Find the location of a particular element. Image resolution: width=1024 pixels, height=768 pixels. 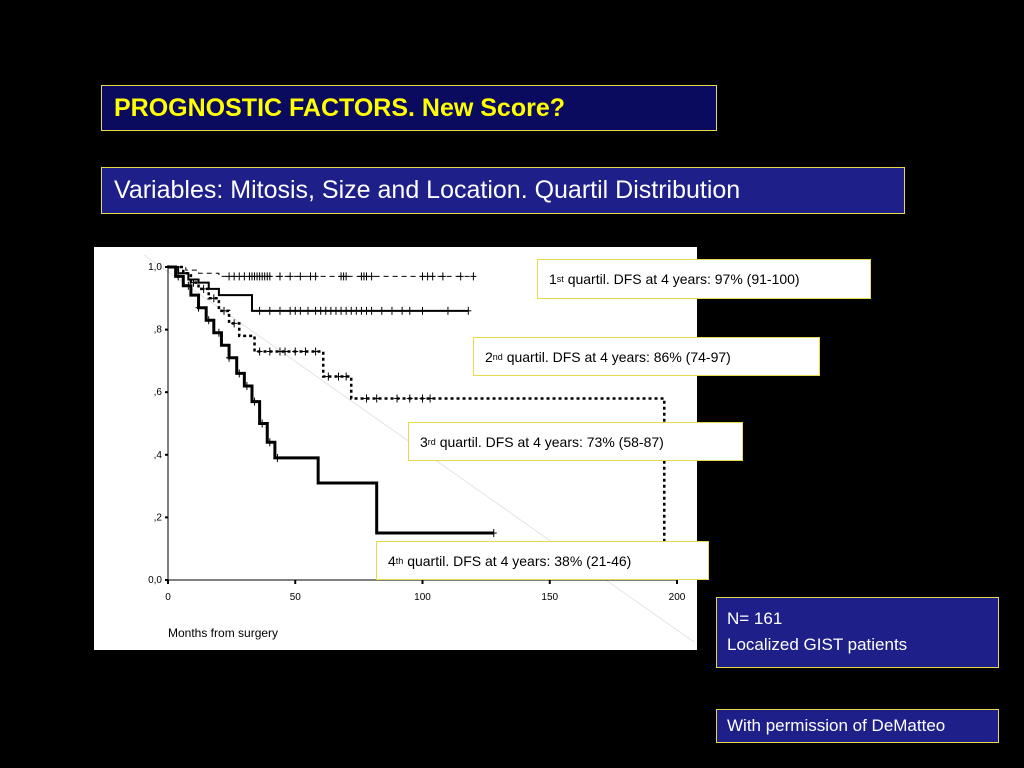

y-tick-label: ,4 is located at coordinates (158, 455).